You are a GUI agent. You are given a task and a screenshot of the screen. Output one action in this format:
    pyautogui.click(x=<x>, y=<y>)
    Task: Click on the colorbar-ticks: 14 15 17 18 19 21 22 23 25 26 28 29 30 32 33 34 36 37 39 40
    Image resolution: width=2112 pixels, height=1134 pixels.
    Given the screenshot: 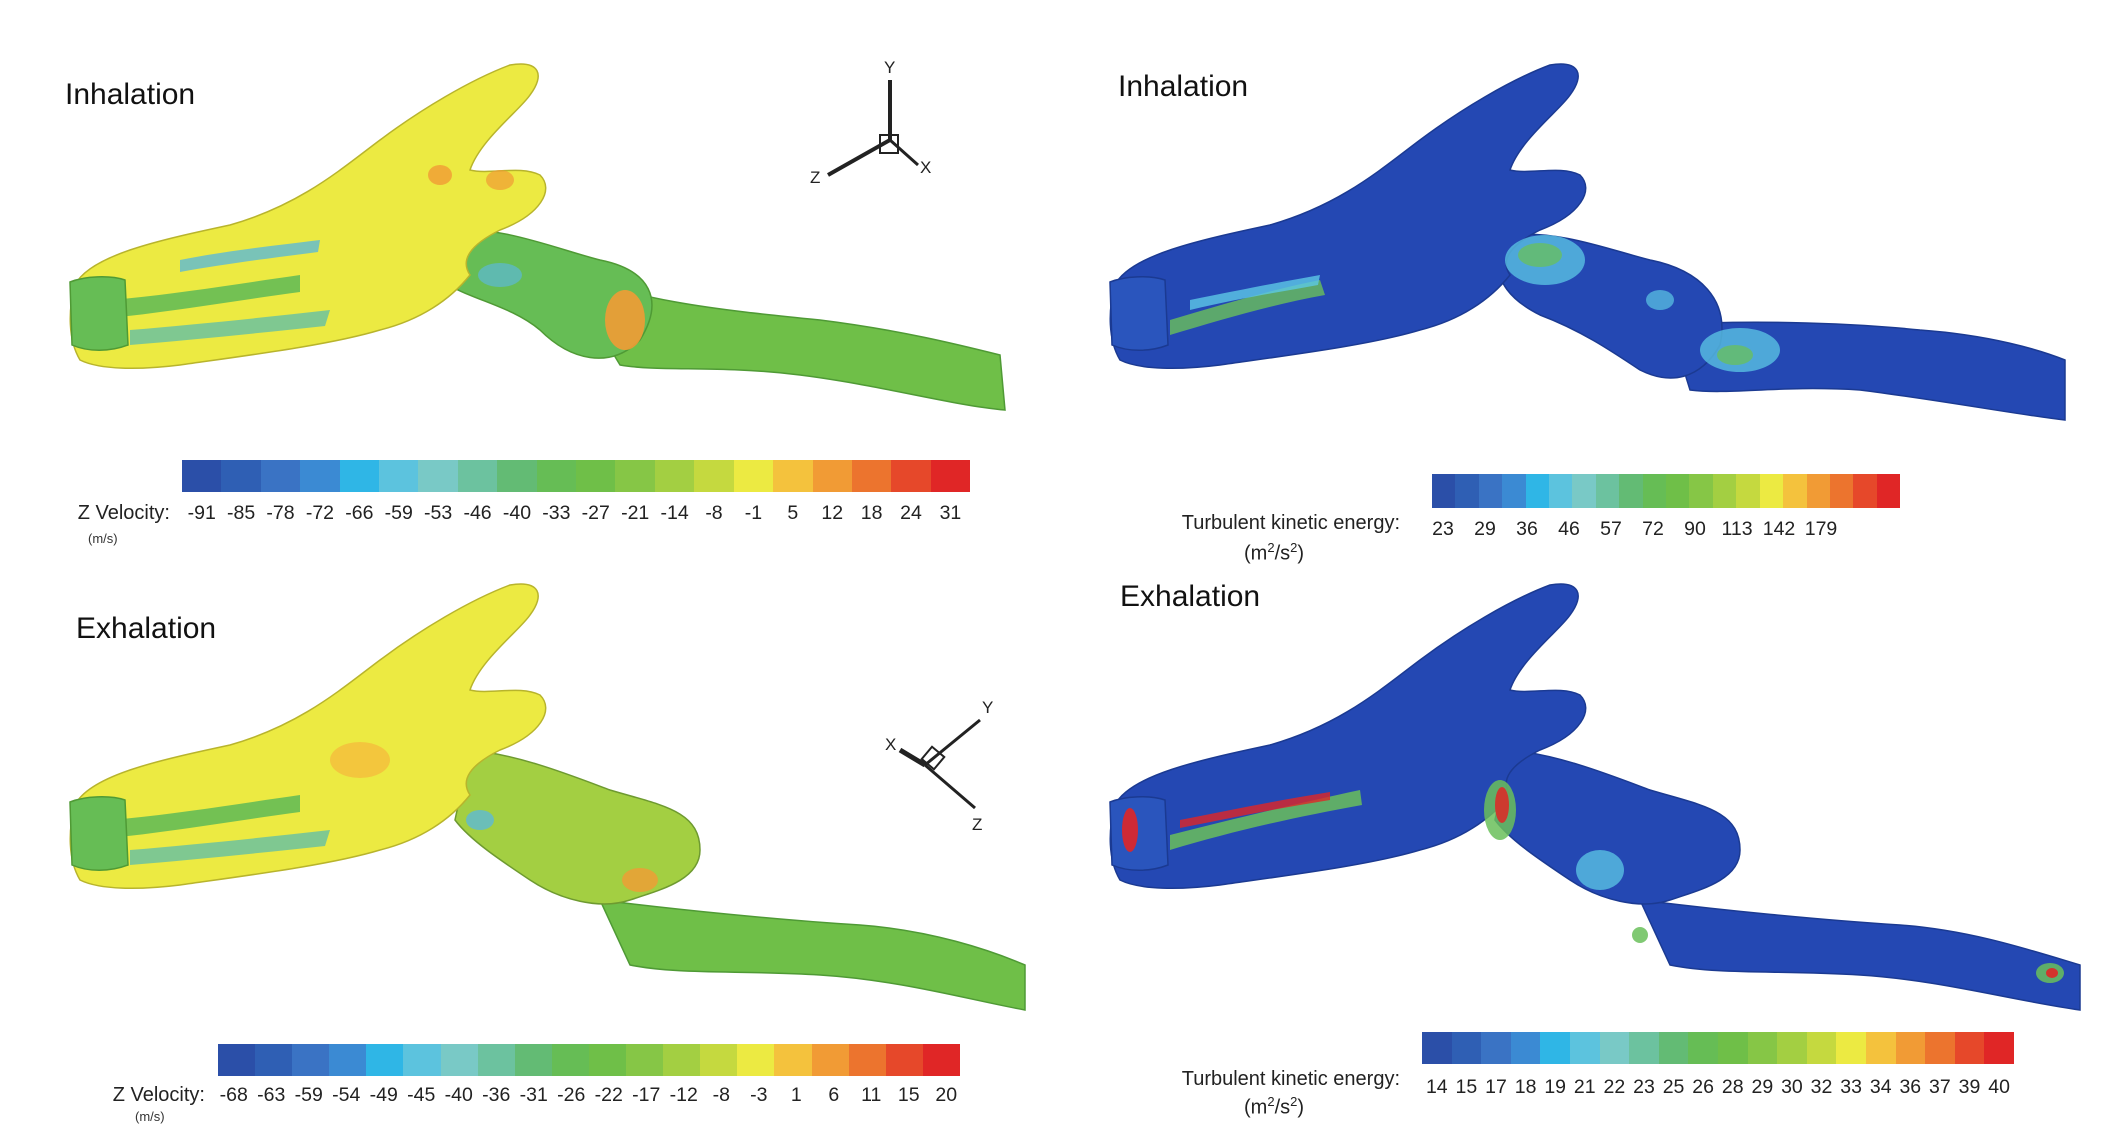 What is the action you would take?
    pyautogui.click(x=1718, y=1087)
    